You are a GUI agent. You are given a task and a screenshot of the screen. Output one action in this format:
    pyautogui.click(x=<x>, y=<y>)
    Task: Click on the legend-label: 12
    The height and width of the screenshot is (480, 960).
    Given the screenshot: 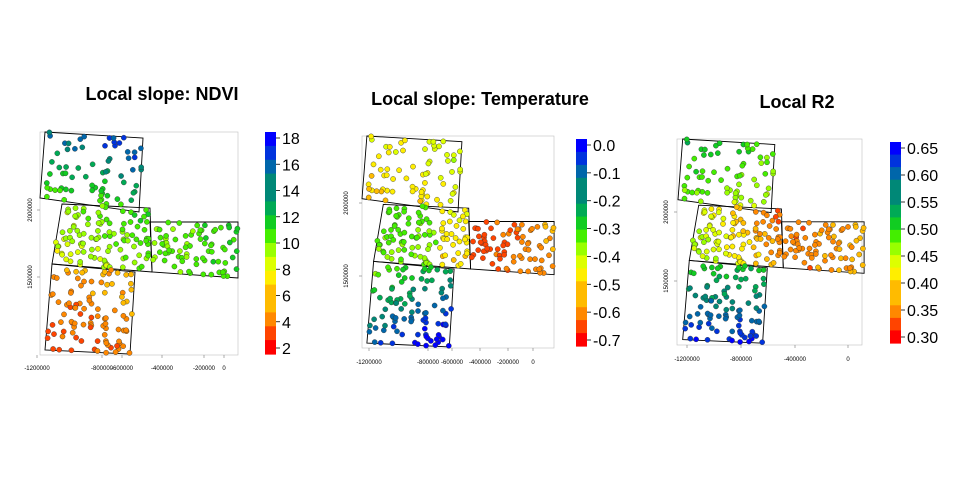 What is the action you would take?
    pyautogui.click(x=291, y=218)
    